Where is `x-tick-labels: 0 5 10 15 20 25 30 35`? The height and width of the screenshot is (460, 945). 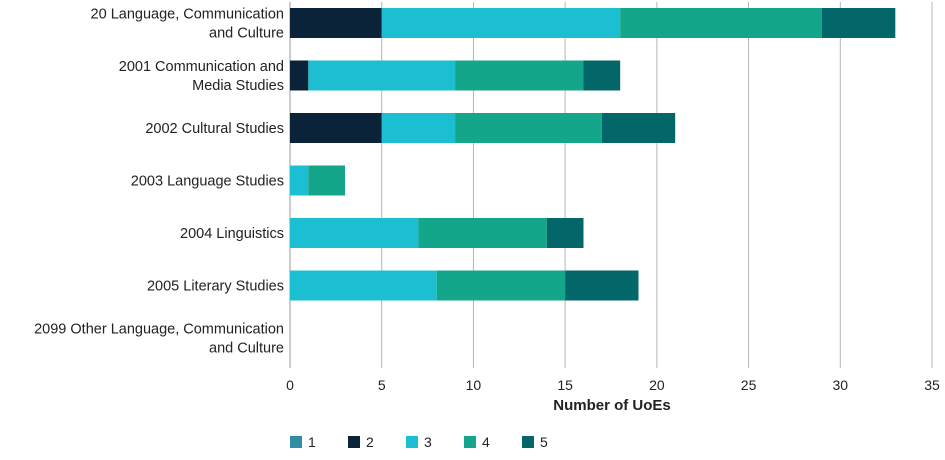
x-tick-labels: 0 5 10 15 20 25 30 35 is located at coordinates (613, 385).